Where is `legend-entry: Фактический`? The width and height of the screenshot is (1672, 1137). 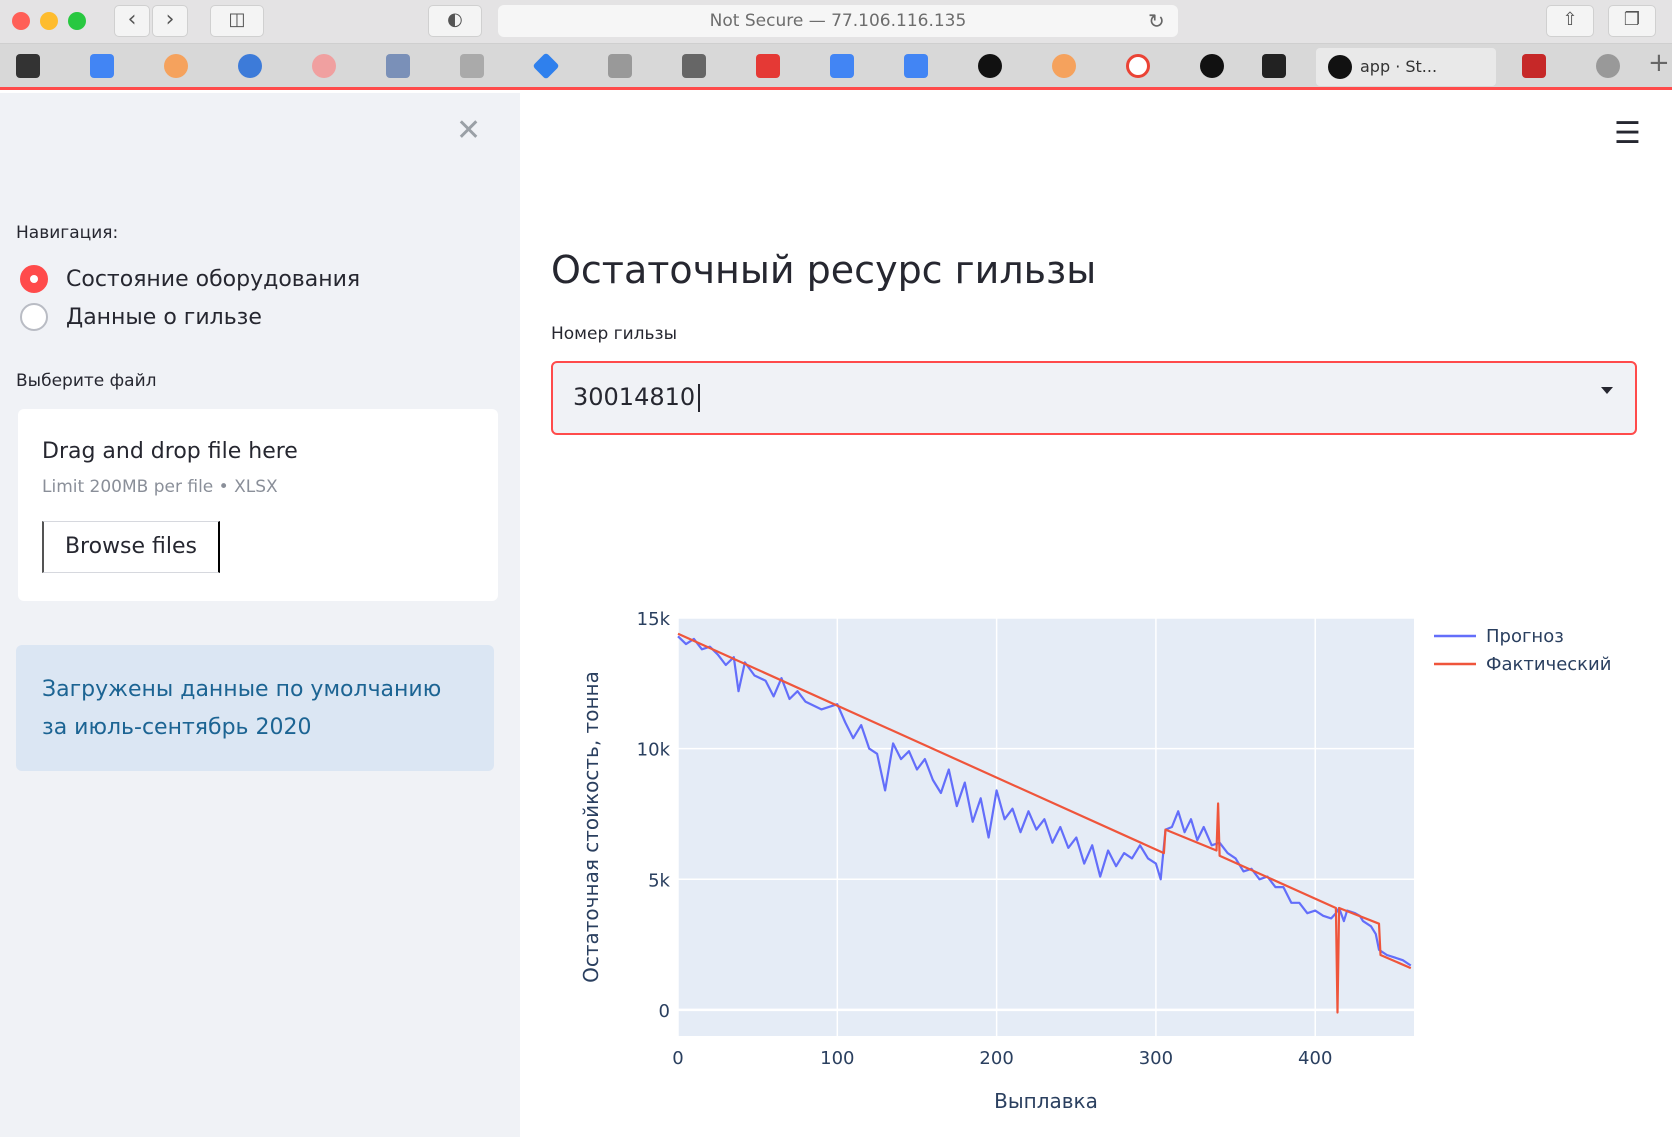
legend-entry: Фактический is located at coordinates (1548, 664).